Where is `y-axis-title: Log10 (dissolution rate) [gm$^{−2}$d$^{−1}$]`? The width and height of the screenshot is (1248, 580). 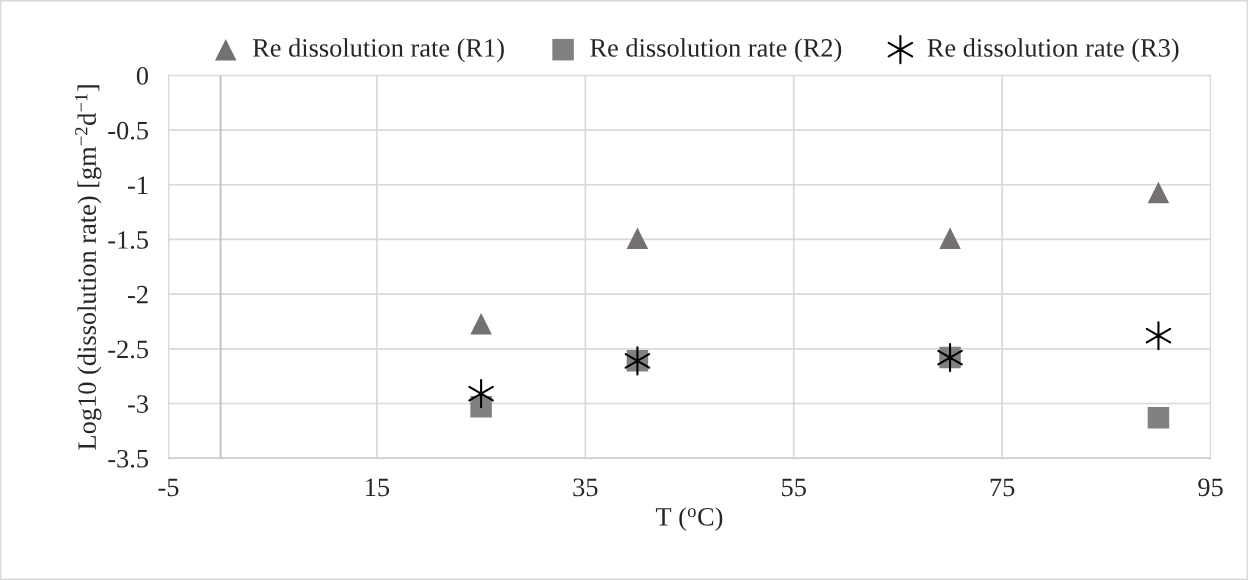
y-axis-title: Log10 (dissolution rate) [gm$^{−2}$d$^{−1}$] is located at coordinates (88, 267).